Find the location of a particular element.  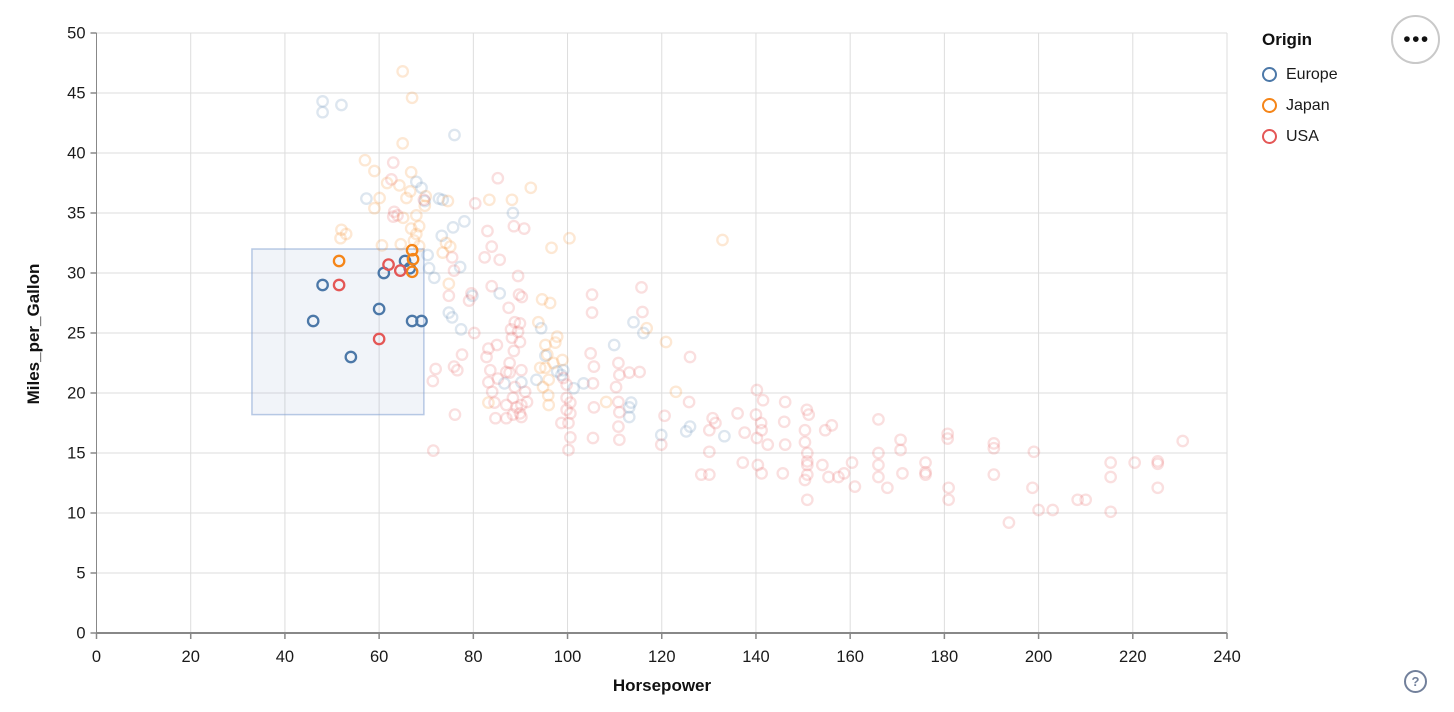

menu-button: ••• is located at coordinates (1415, 39).